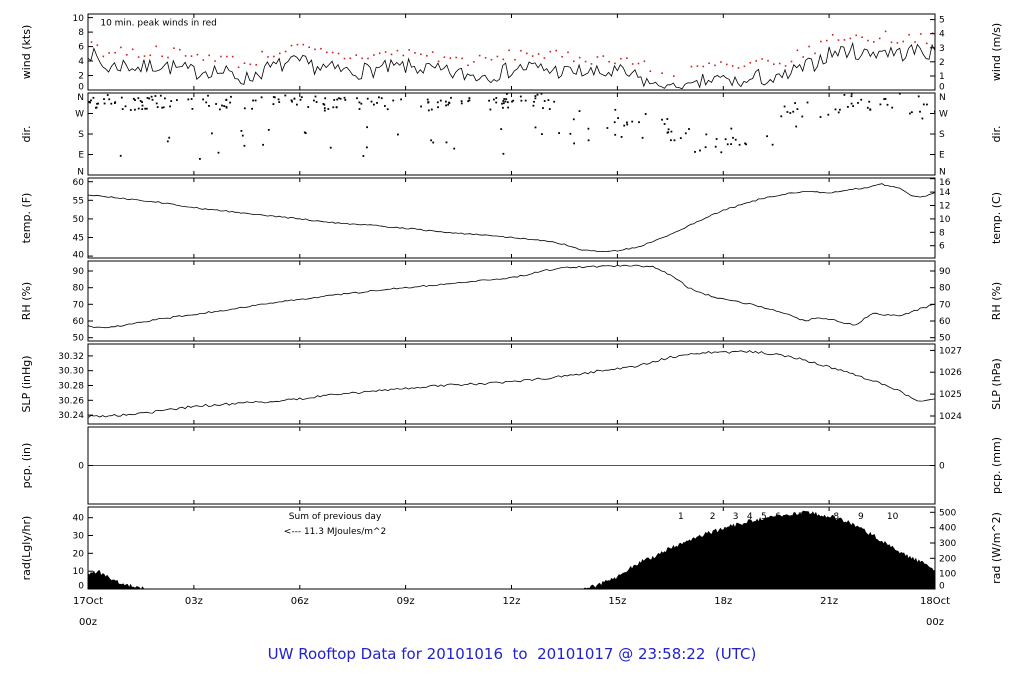 This screenshot has height=700, width=1024. I want to click on right-tick-label: 300, so click(947, 544).